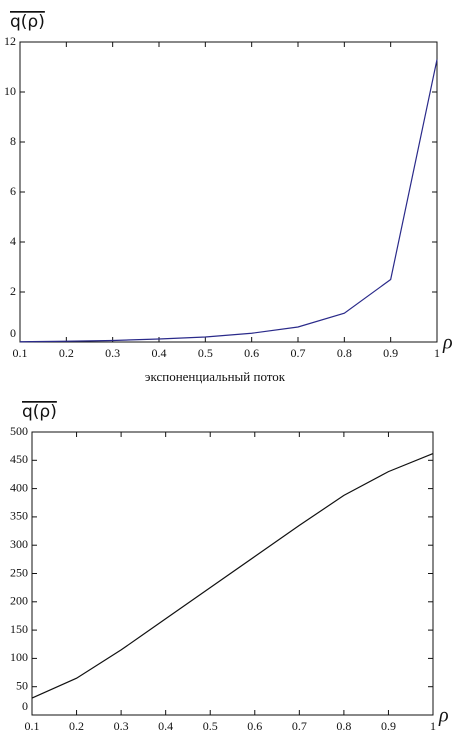 This screenshot has height=738, width=466. Describe the element at coordinates (19, 459) in the screenshot. I see `y-tick-label: 450` at that location.